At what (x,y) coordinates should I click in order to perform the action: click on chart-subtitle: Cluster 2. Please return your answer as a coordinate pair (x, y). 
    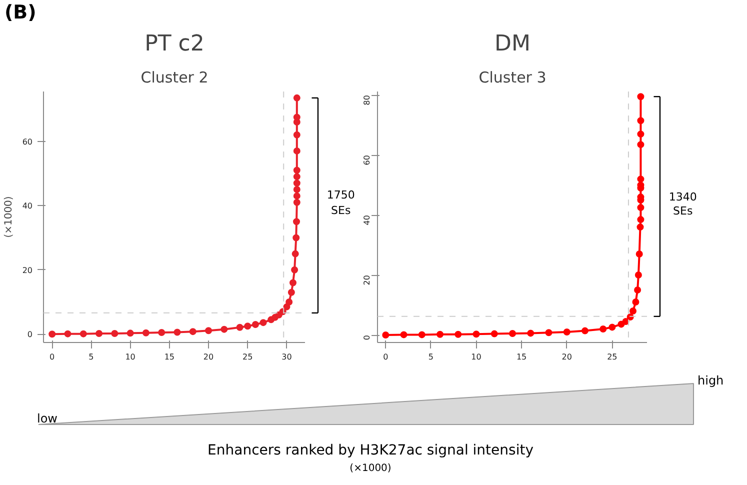
    Looking at the image, I should click on (174, 77).